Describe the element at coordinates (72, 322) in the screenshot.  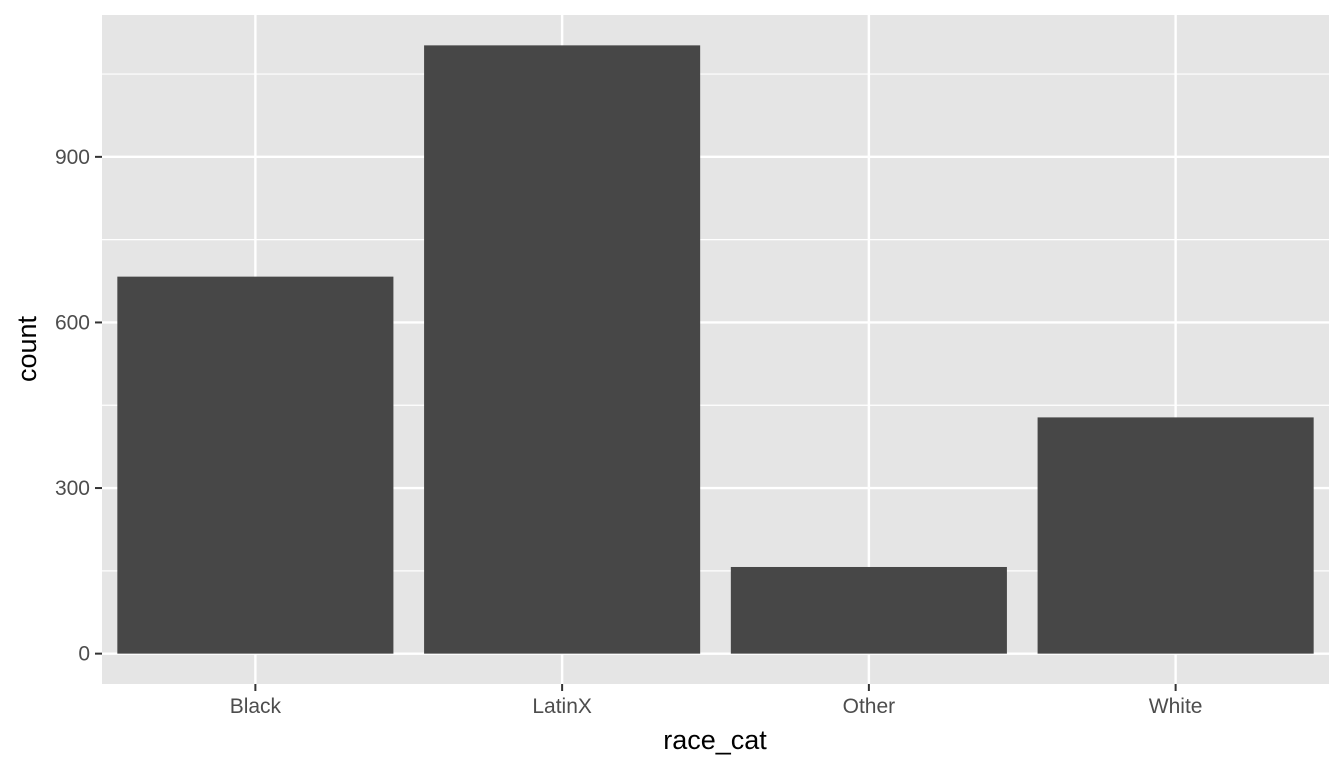
I see `y-tick-label: 600` at that location.